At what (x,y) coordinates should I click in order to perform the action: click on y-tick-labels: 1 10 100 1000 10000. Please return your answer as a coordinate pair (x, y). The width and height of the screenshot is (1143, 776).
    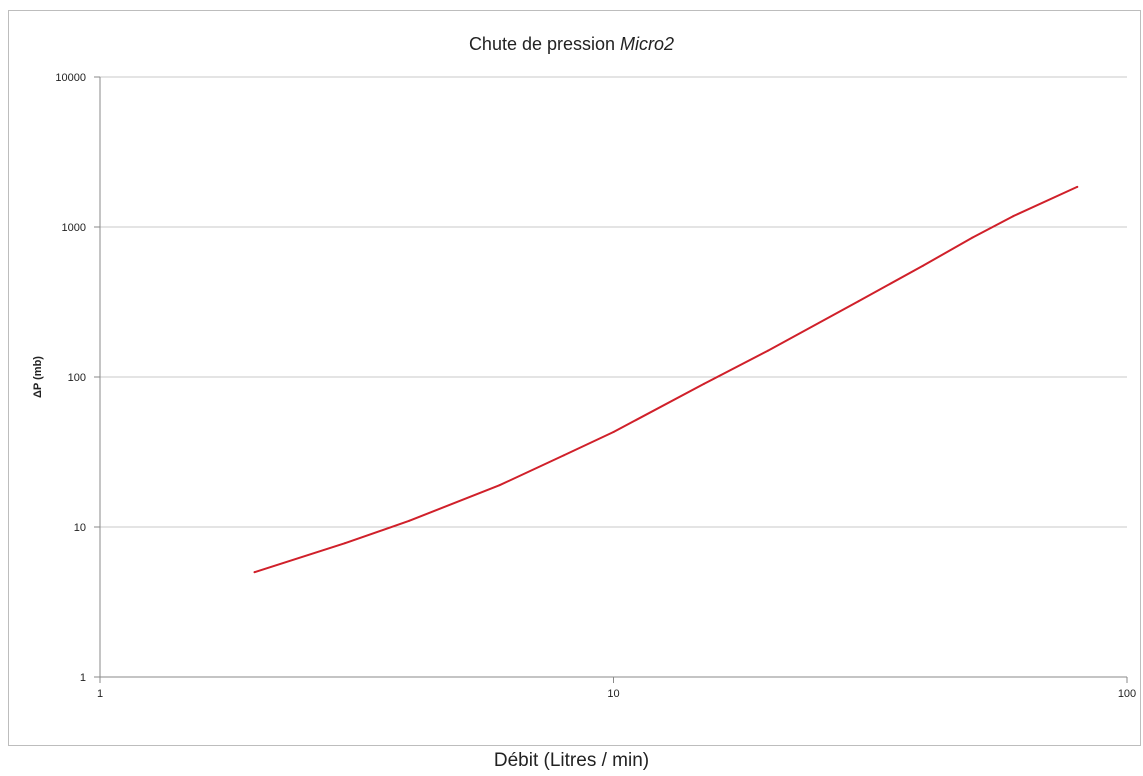
    Looking at the image, I should click on (77, 378).